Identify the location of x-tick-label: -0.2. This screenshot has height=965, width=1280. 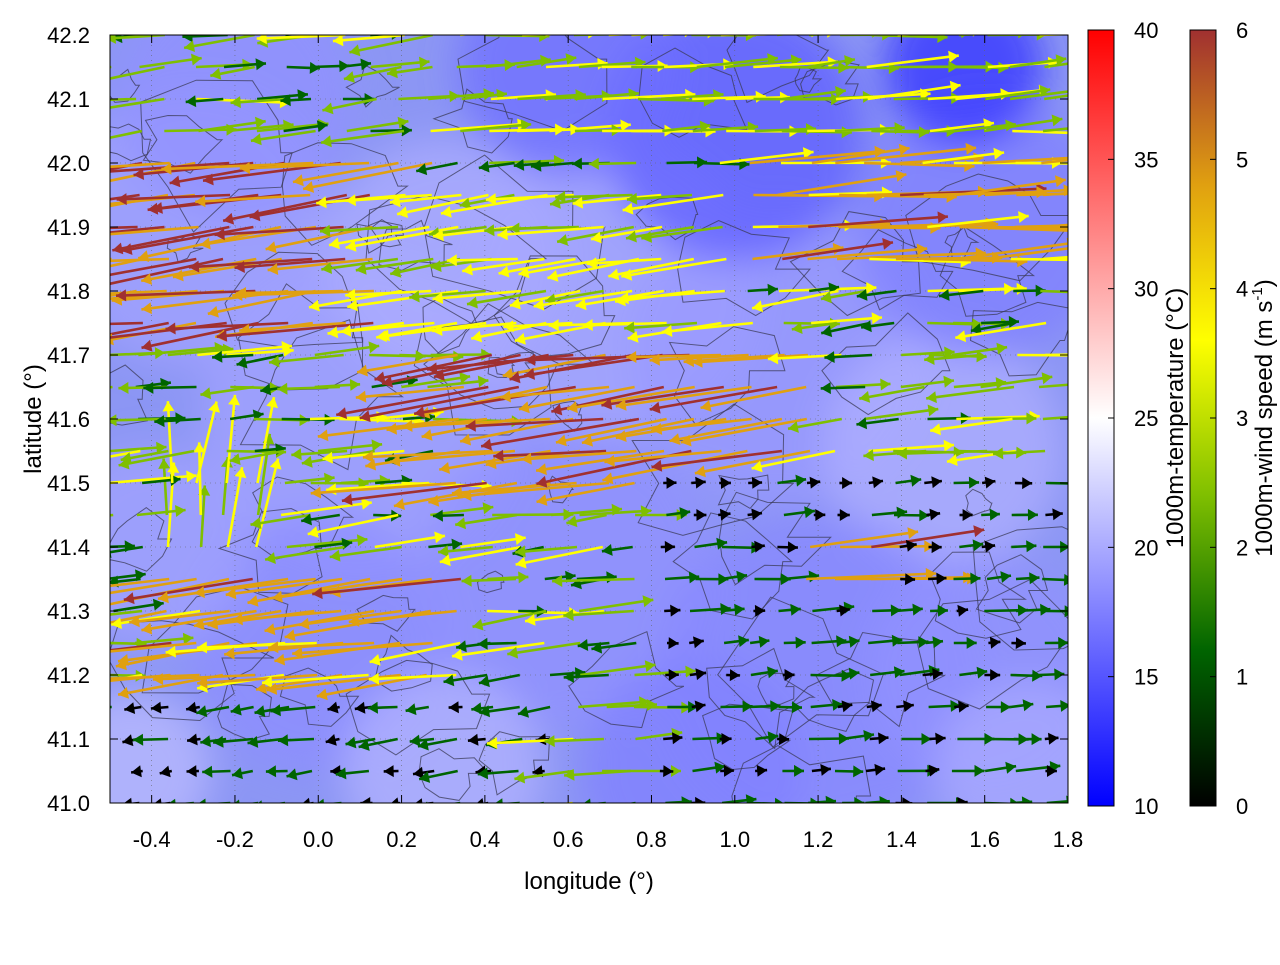
(235, 839).